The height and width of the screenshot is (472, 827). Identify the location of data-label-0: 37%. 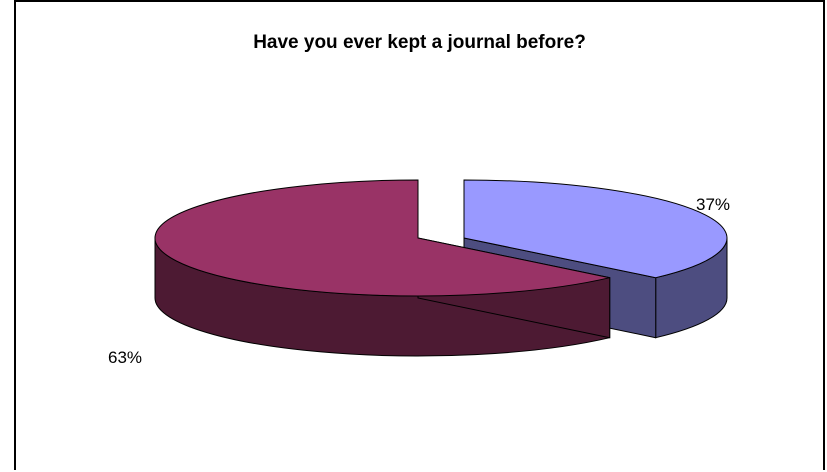
(713, 204).